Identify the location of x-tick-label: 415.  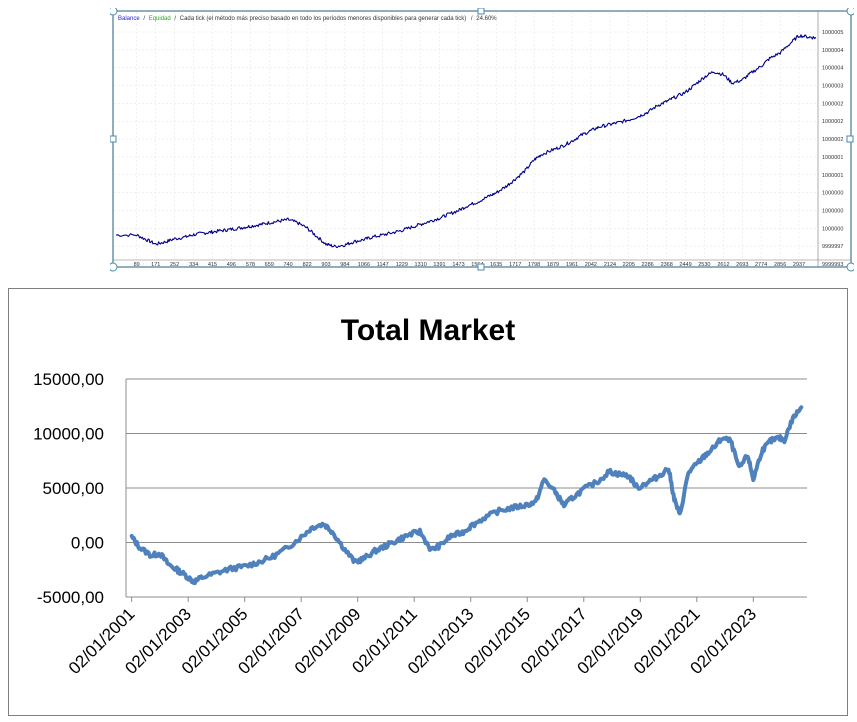
(212, 265).